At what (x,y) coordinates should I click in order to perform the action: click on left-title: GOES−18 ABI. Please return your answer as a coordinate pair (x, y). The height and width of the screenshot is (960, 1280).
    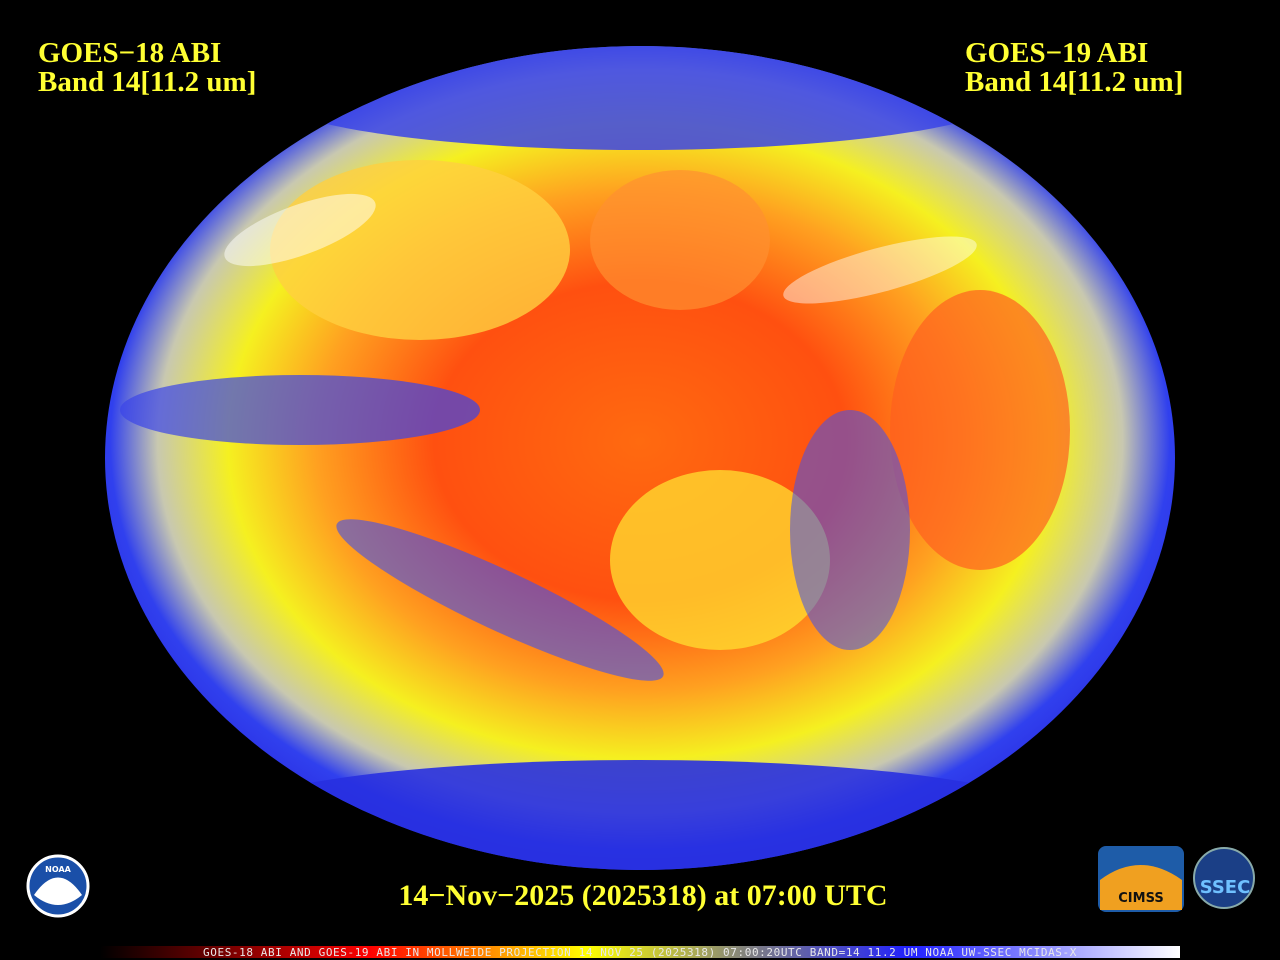
    Looking at the image, I should click on (129, 53).